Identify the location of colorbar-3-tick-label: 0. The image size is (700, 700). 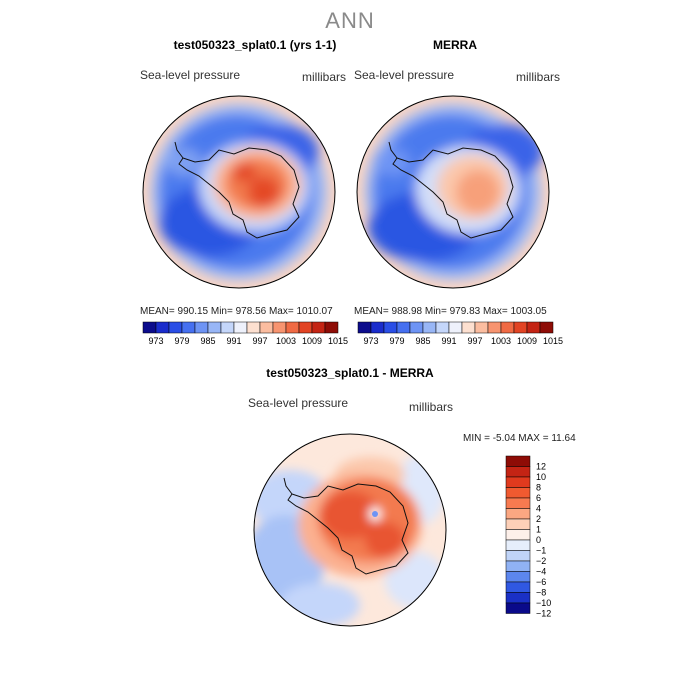
(538, 540).